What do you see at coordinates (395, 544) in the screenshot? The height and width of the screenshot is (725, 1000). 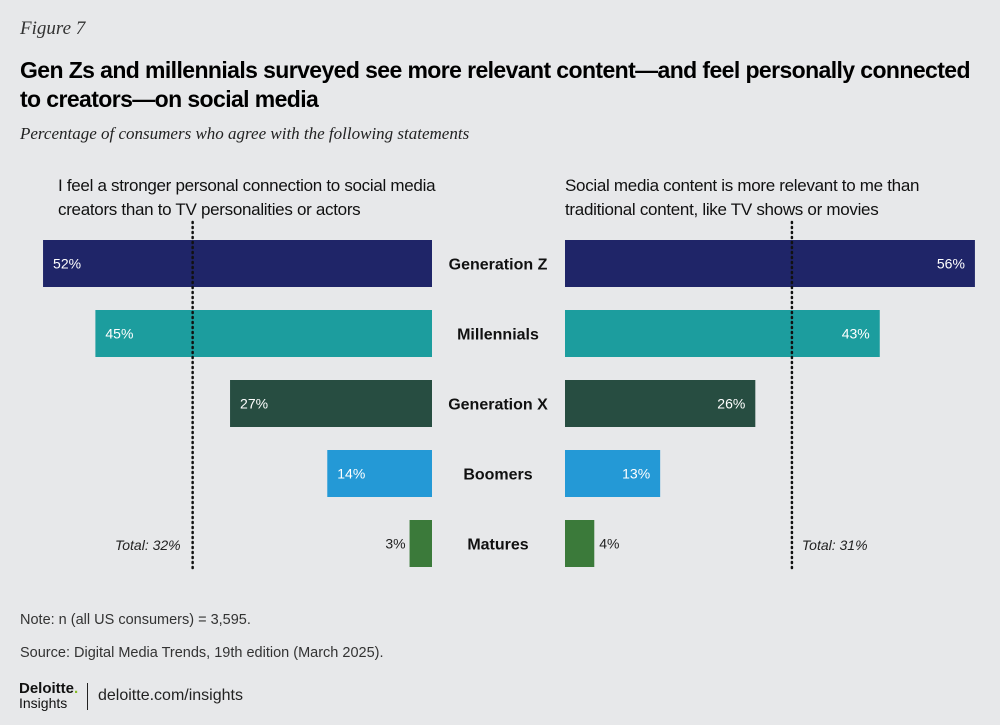 I see `bar-left-label: 3%` at bounding box center [395, 544].